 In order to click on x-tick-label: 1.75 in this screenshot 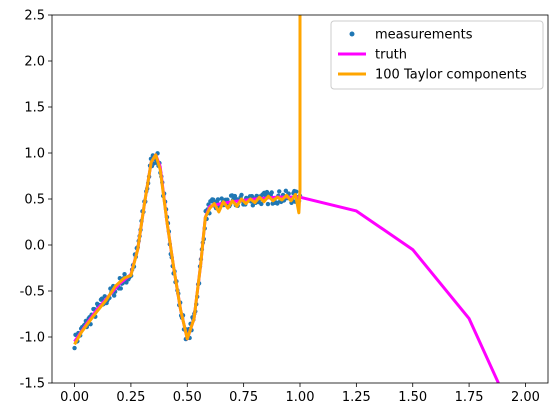, I will do `click(469, 397)`.